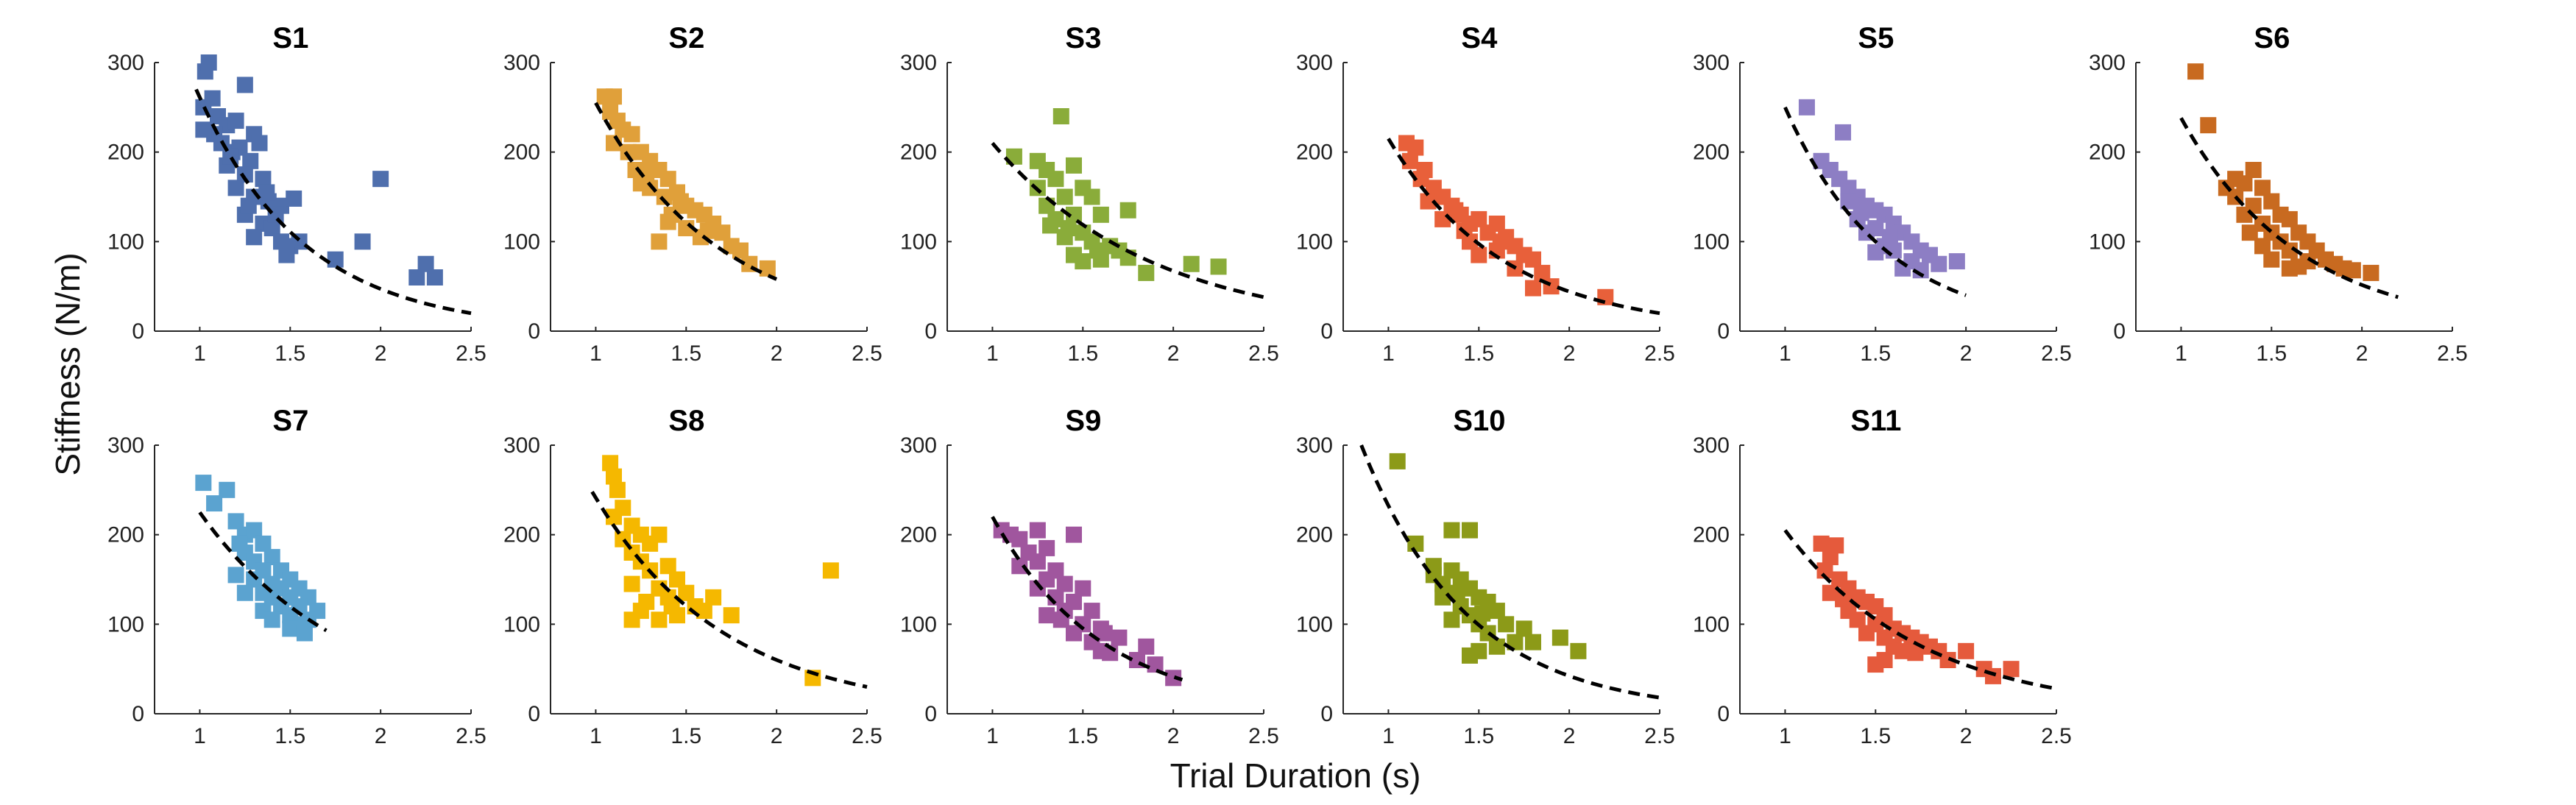 This screenshot has height=805, width=2576. I want to click on panel-s7: S7 0 100 200 300 1 1.5 2 2.5, so click(296, 576).